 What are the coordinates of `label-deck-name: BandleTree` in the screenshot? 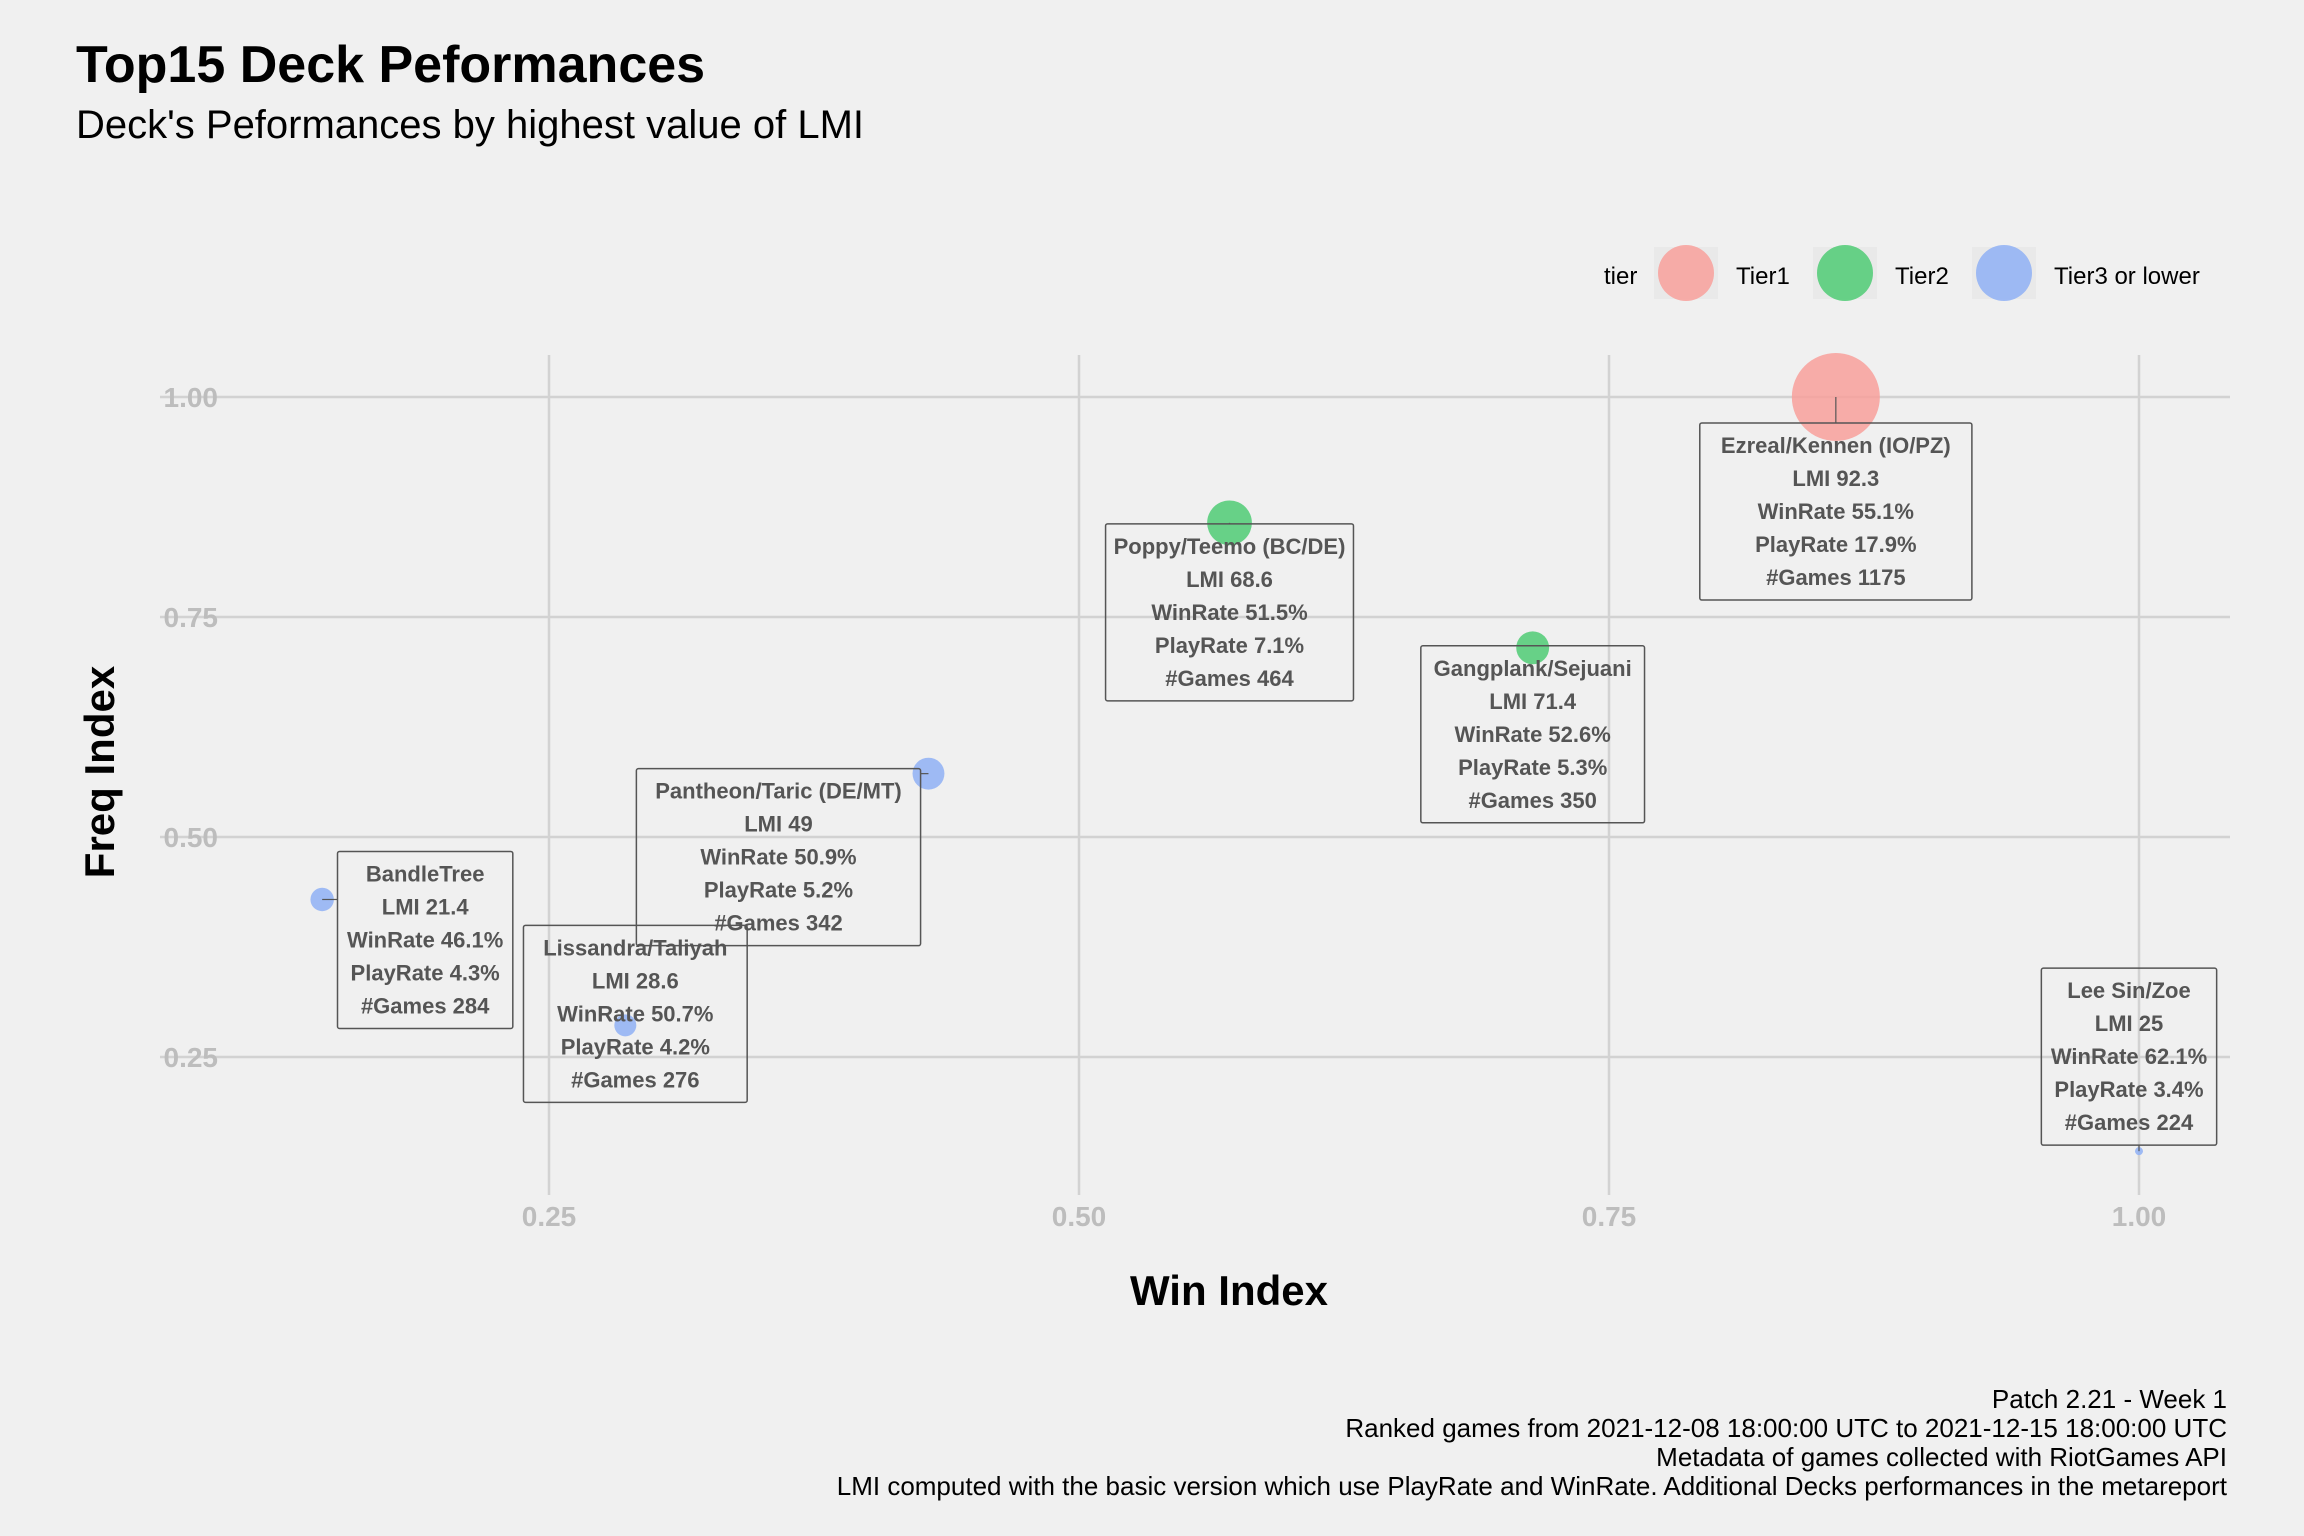 It's located at (425, 873).